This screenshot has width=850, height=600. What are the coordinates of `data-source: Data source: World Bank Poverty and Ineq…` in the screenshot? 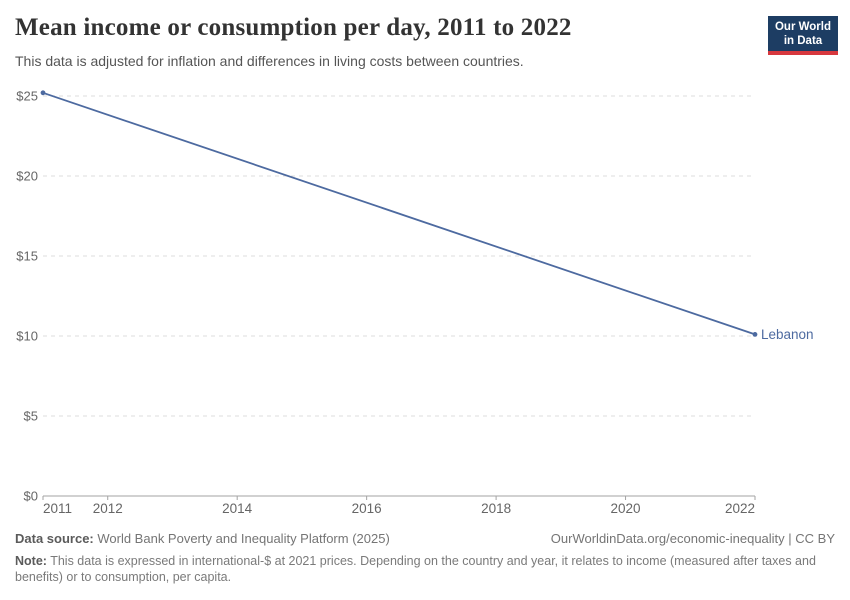 It's located at (202, 538).